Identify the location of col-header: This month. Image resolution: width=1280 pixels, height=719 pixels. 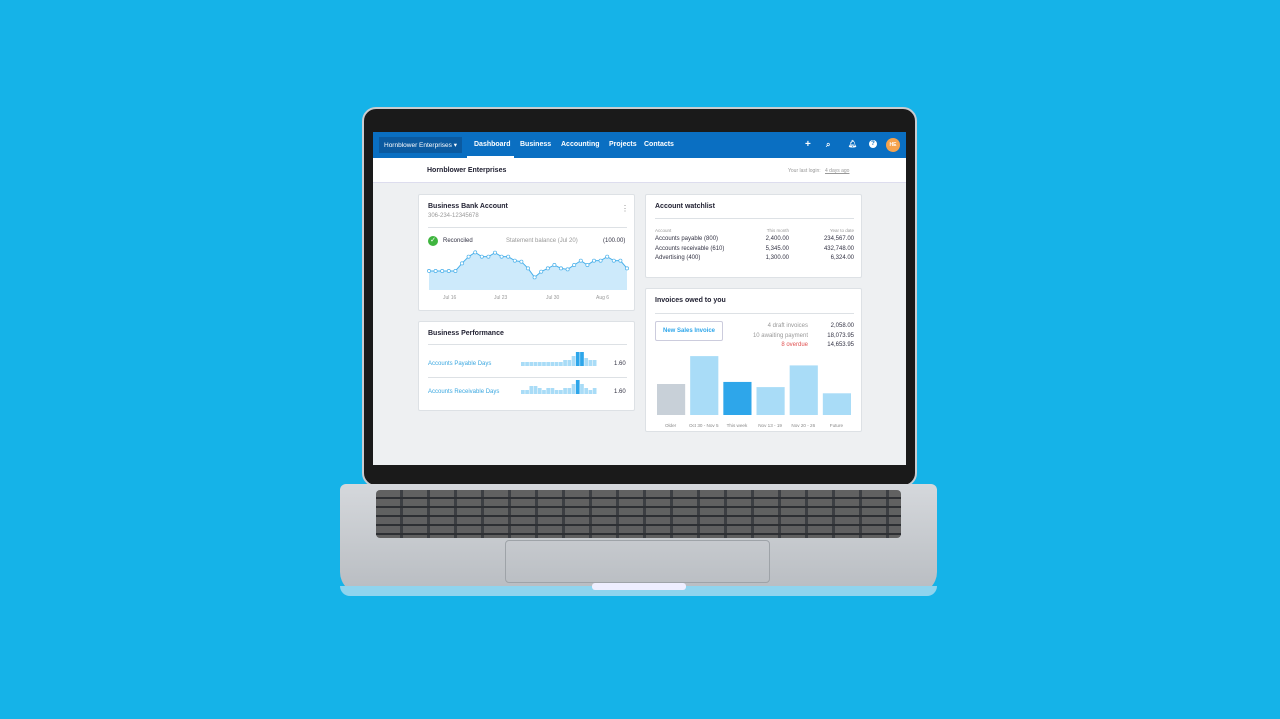
(777, 230).